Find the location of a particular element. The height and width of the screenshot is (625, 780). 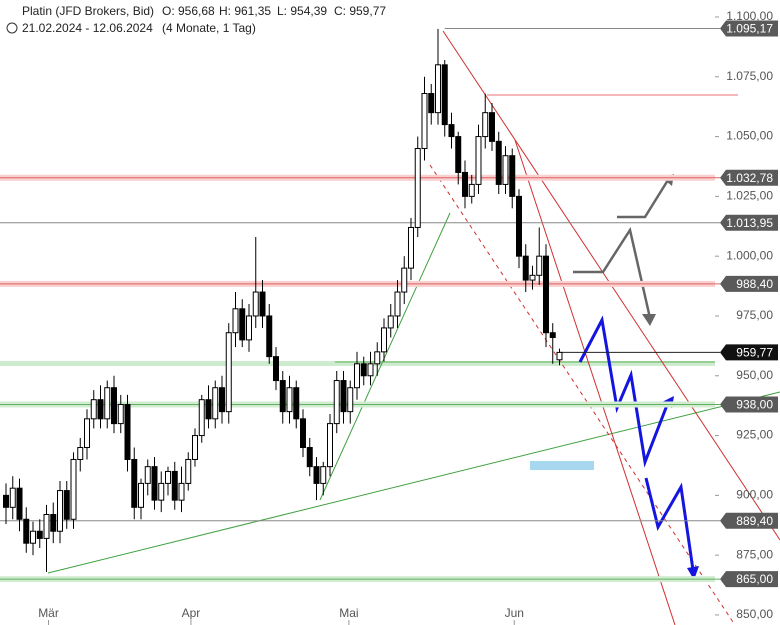

y-tick-label: 1.050,00 is located at coordinates (749, 136).